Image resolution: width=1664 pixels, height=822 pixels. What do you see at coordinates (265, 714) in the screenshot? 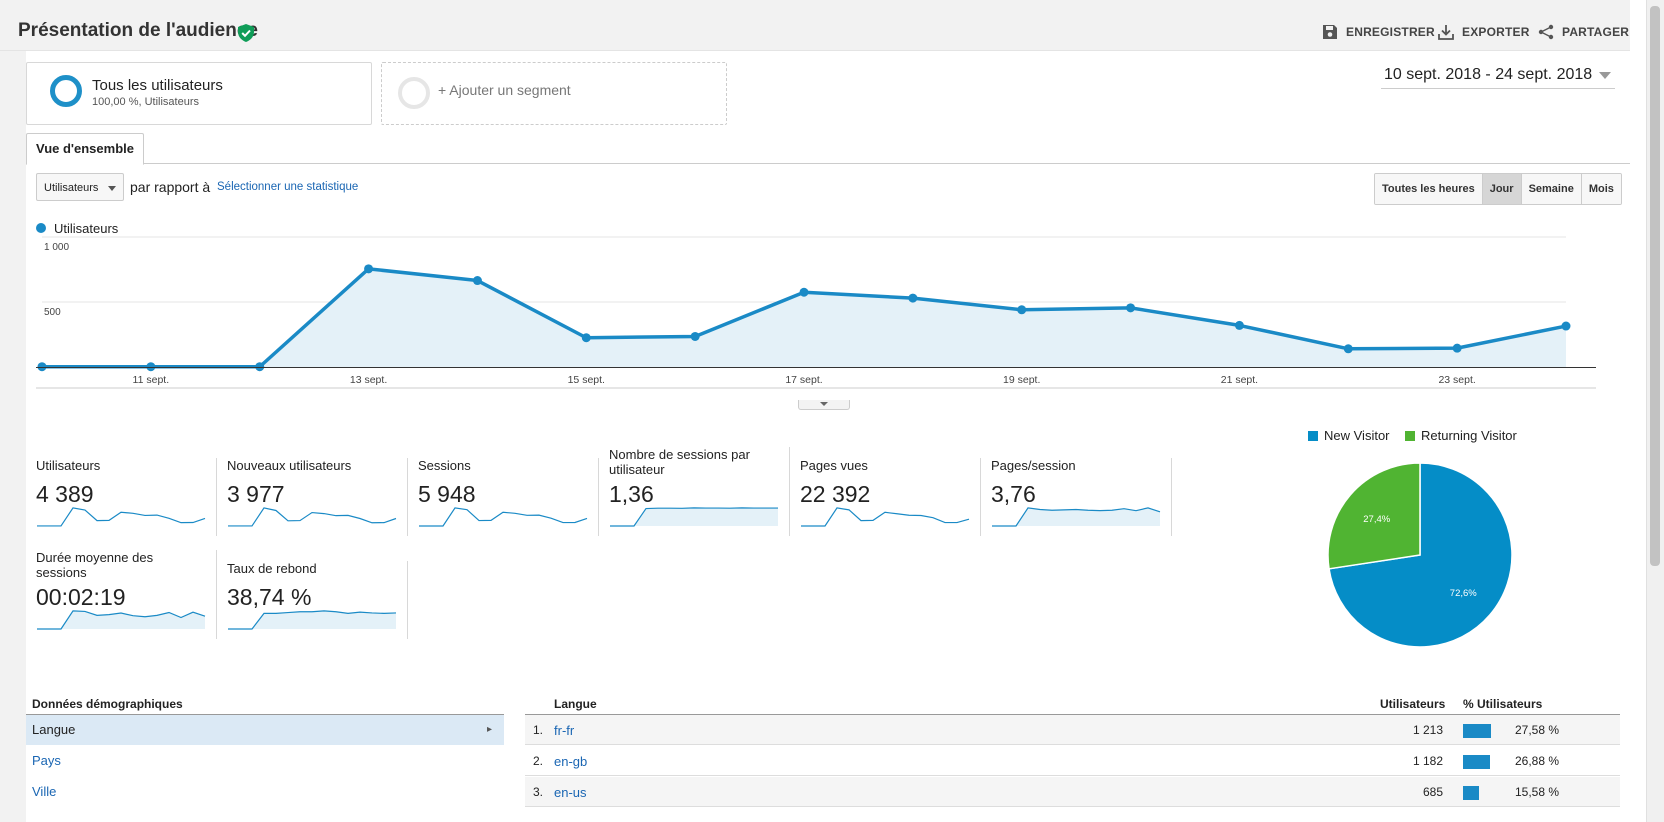
I see `demographics-divider` at bounding box center [265, 714].